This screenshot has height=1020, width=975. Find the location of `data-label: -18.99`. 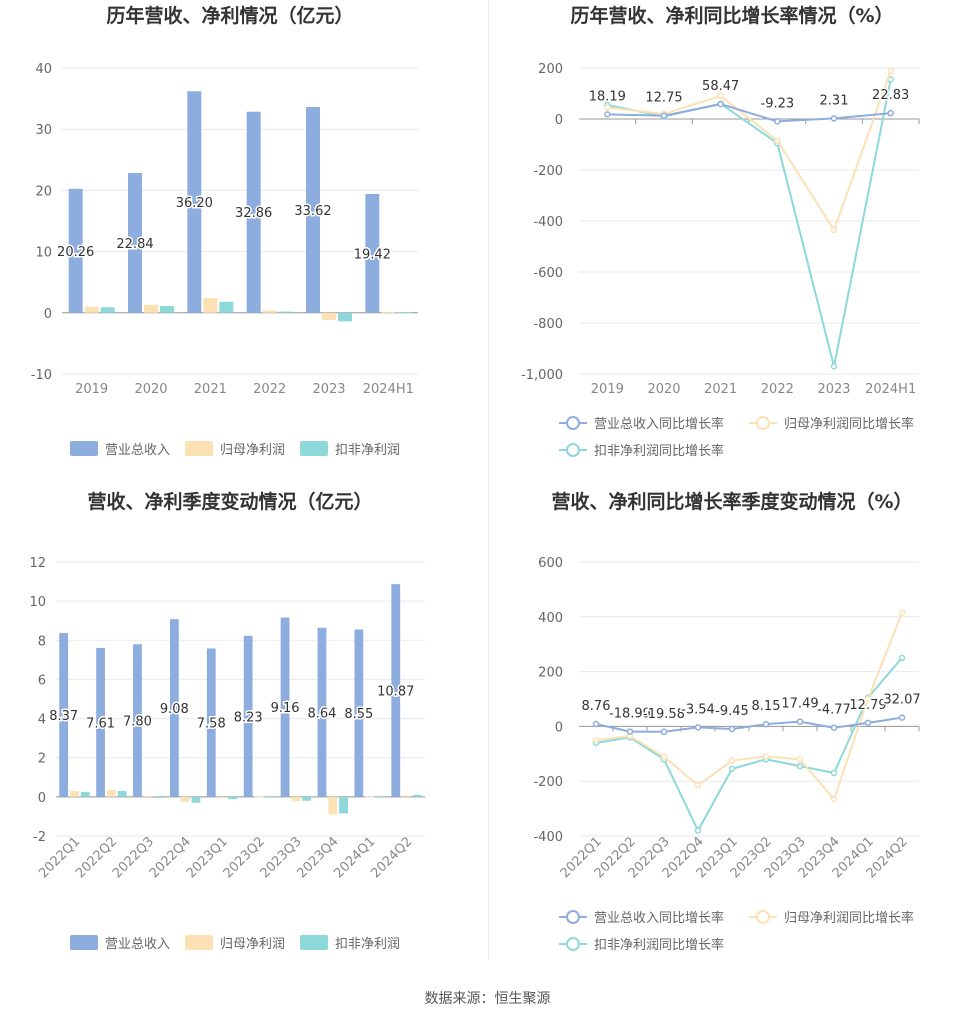

data-label: -18.99 is located at coordinates (630, 714).